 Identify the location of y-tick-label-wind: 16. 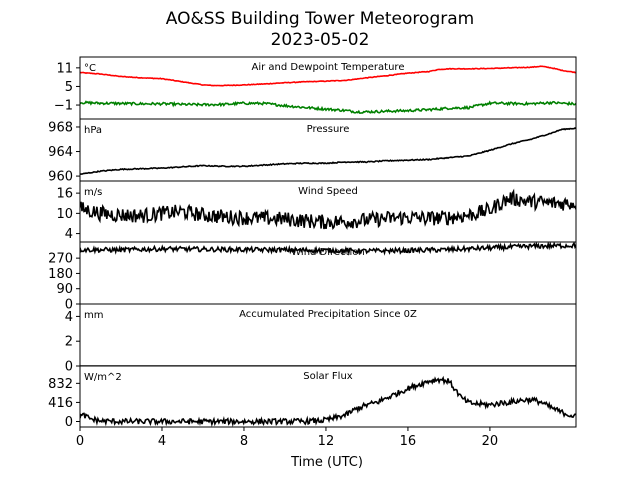
(64, 194).